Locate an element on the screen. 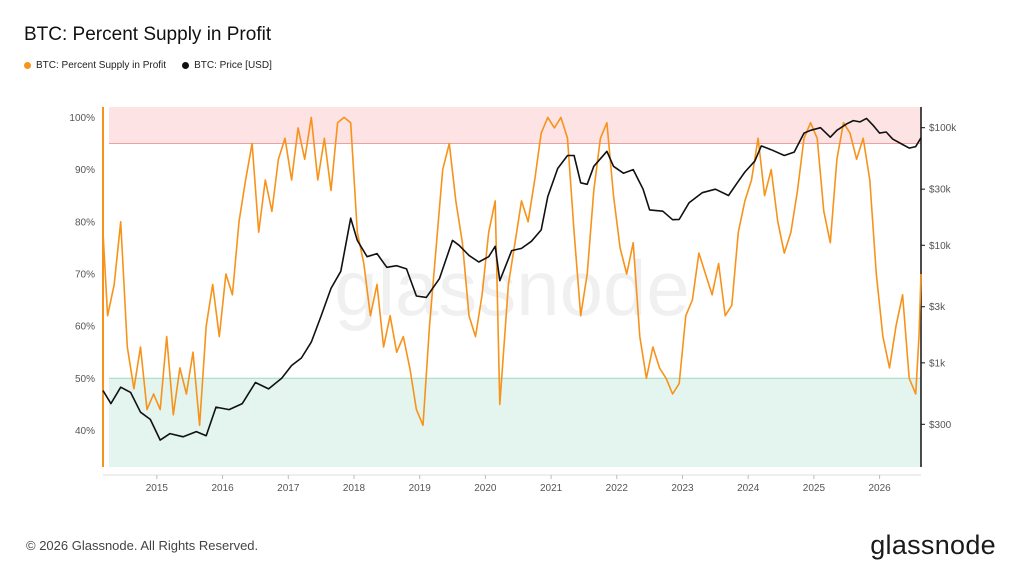 The height and width of the screenshot is (576, 1024). y-left-tick-label: 80% is located at coordinates (85, 222).